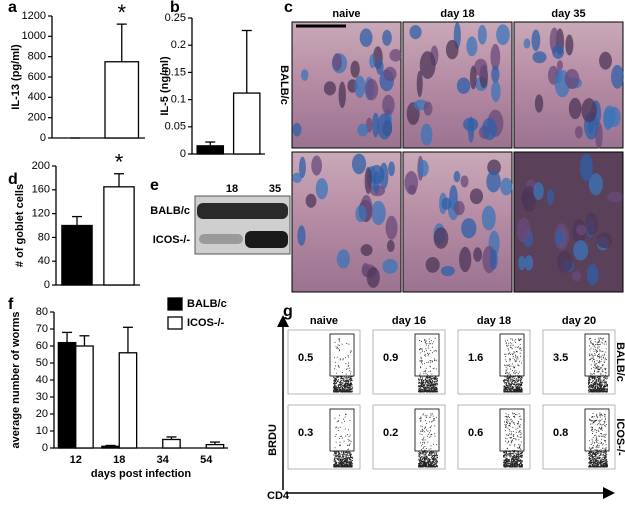  What do you see at coordinates (141, 474) in the screenshot?
I see `x-axis-label: days post infection` at bounding box center [141, 474].